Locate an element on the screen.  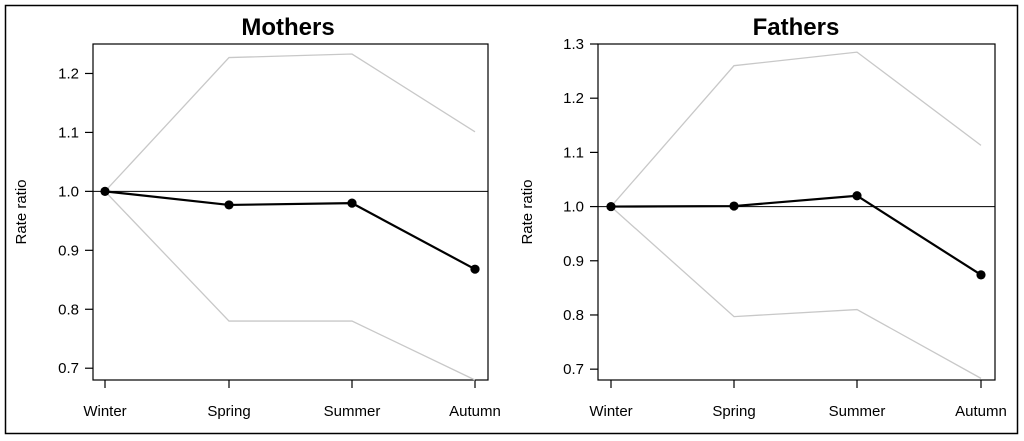
lower-ci-line is located at coordinates (796, 292).